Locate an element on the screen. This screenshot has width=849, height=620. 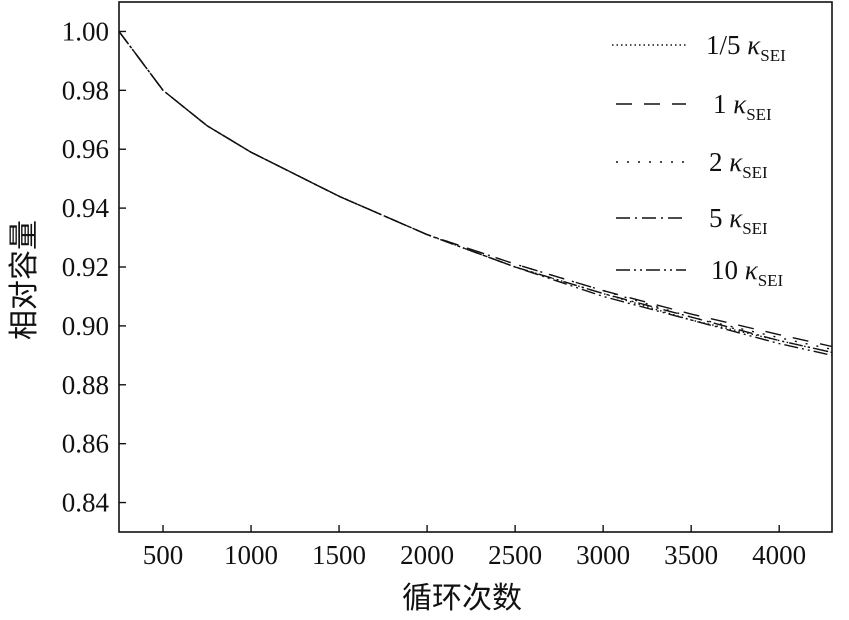
x-axis-title: 循环次数 is located at coordinates (462, 598).